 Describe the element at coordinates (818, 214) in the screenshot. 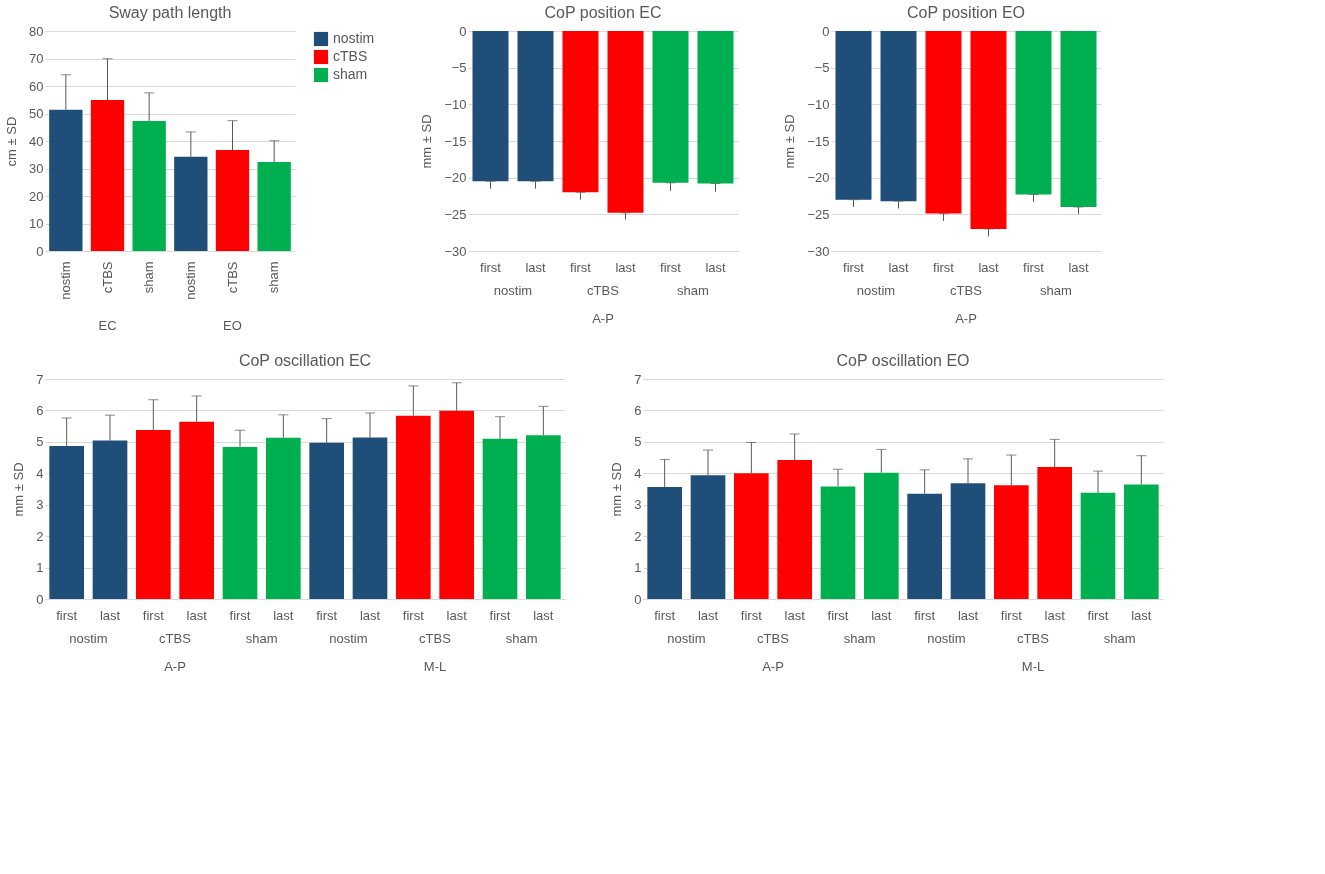

I see `y-tick-label: −25` at that location.